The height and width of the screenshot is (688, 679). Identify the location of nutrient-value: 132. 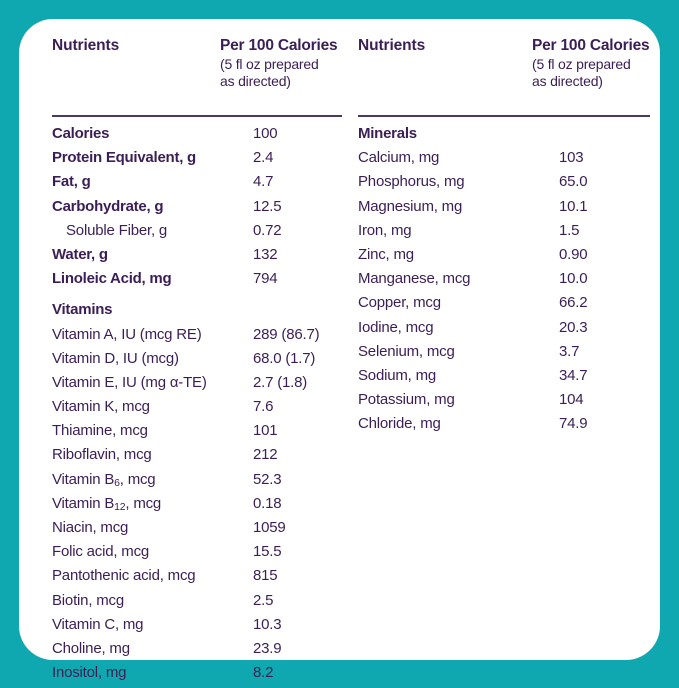
(265, 254).